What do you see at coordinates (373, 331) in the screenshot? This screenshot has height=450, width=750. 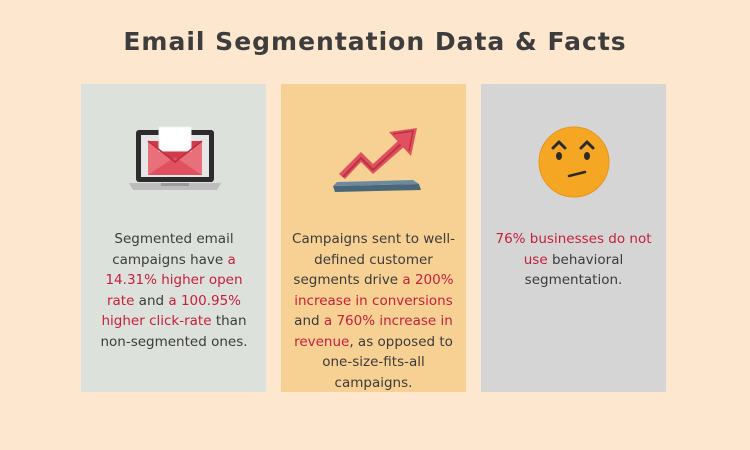 I see `fact-highlight: a 760% increase in revenue` at bounding box center [373, 331].